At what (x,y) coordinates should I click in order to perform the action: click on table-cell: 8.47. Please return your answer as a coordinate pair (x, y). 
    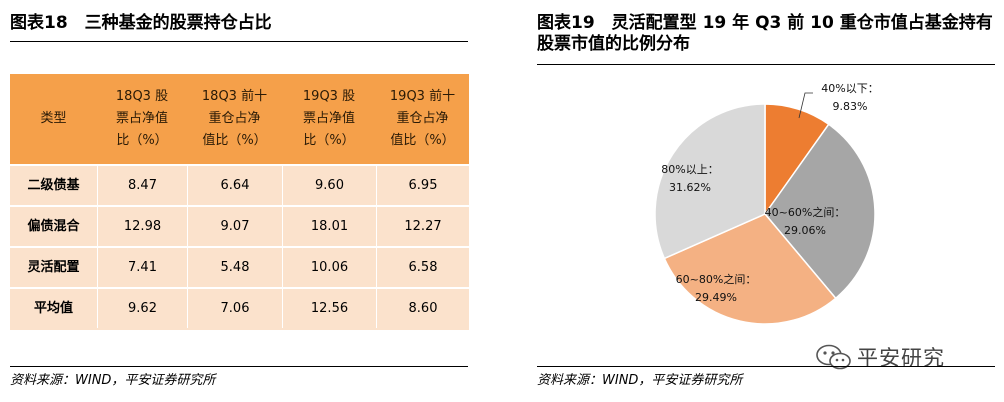
    Looking at the image, I should click on (142, 185).